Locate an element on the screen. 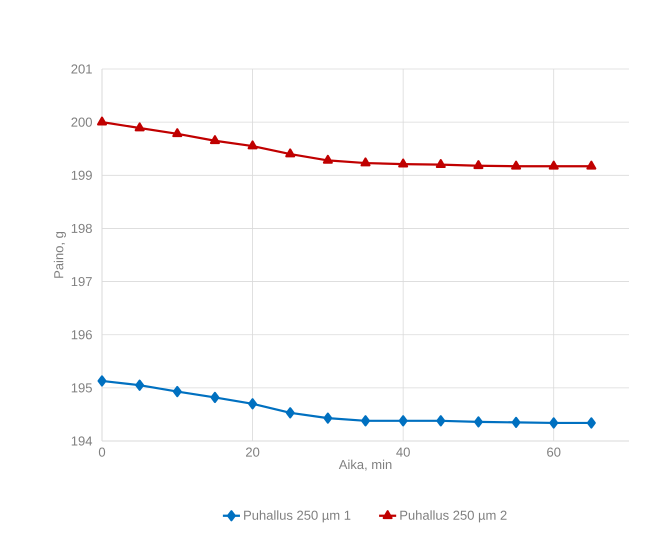 The width and height of the screenshot is (650, 538). x-tick-label: 40 is located at coordinates (403, 452).